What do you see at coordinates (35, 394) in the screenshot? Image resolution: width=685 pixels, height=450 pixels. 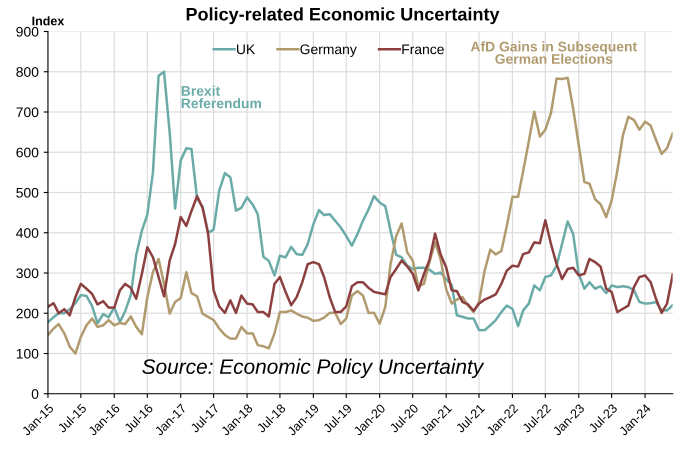 I see `y-tick-label: 0` at bounding box center [35, 394].